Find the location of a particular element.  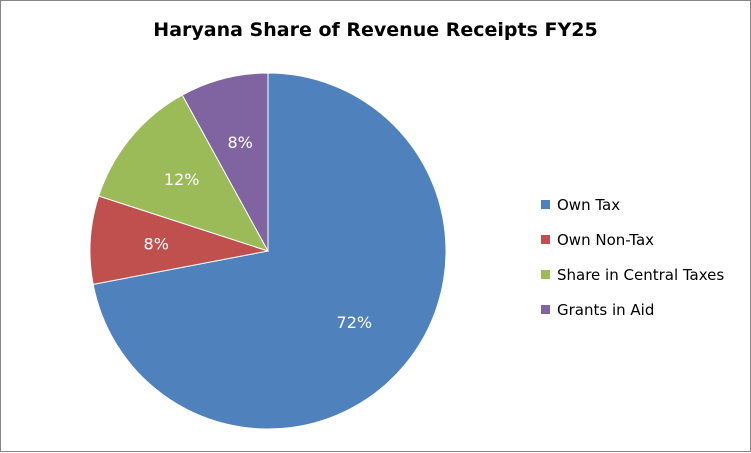

pie-slice-share-in-central-taxes is located at coordinates (184, 173).